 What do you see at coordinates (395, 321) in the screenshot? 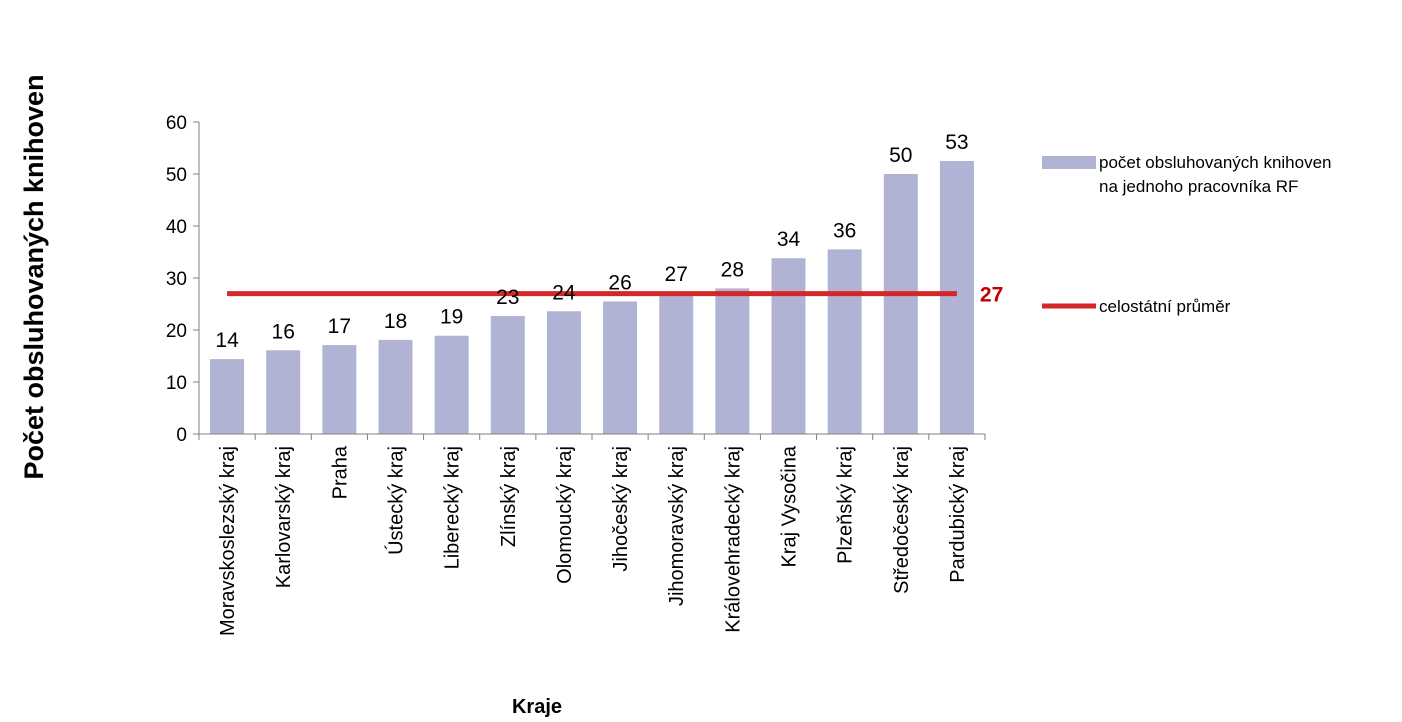
I see `bar-data-label: 18` at bounding box center [395, 321].